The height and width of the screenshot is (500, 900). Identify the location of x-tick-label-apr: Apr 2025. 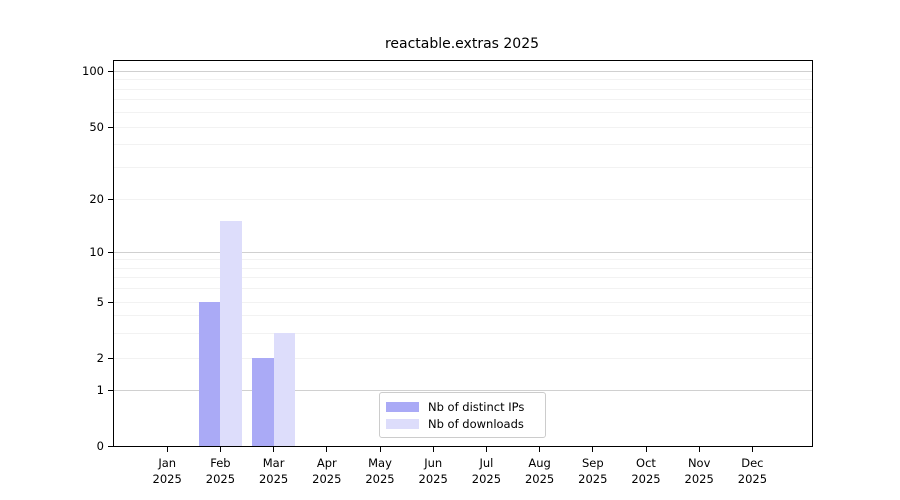
(327, 471).